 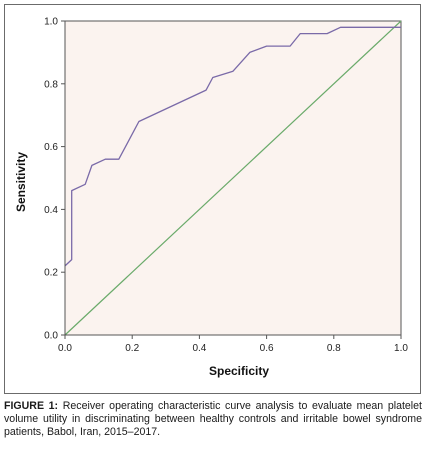 What do you see at coordinates (199, 348) in the screenshot?
I see `x-tick-label: 0.4` at bounding box center [199, 348].